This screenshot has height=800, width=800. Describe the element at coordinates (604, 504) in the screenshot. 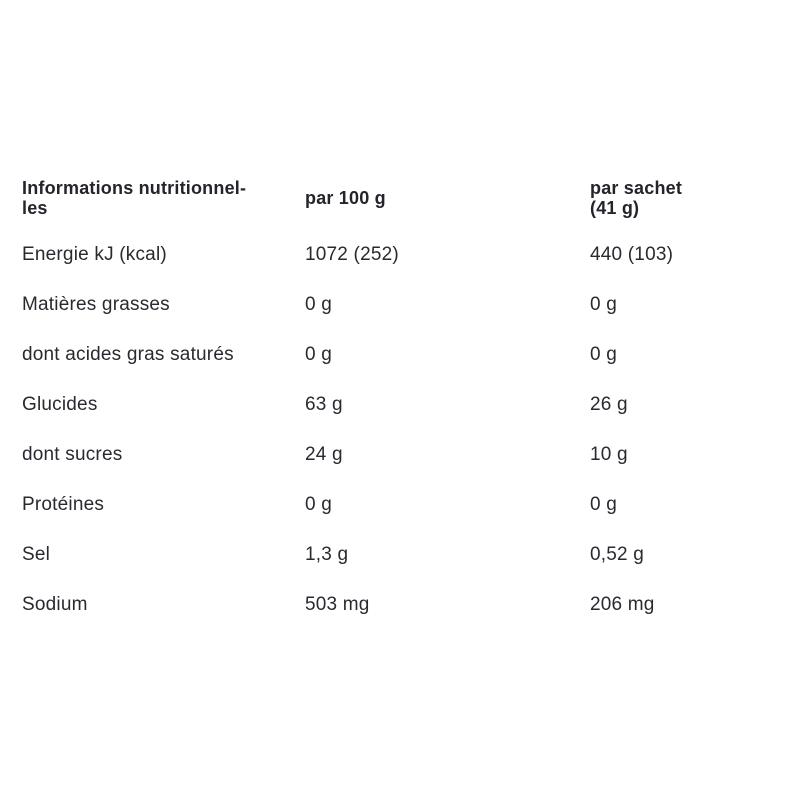

I see `value-per-sachet-proteines: 0 g` at that location.